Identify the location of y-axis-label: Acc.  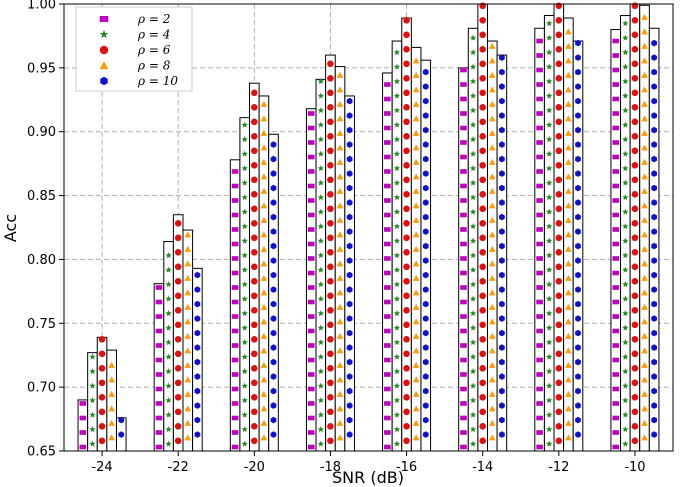
(10, 228).